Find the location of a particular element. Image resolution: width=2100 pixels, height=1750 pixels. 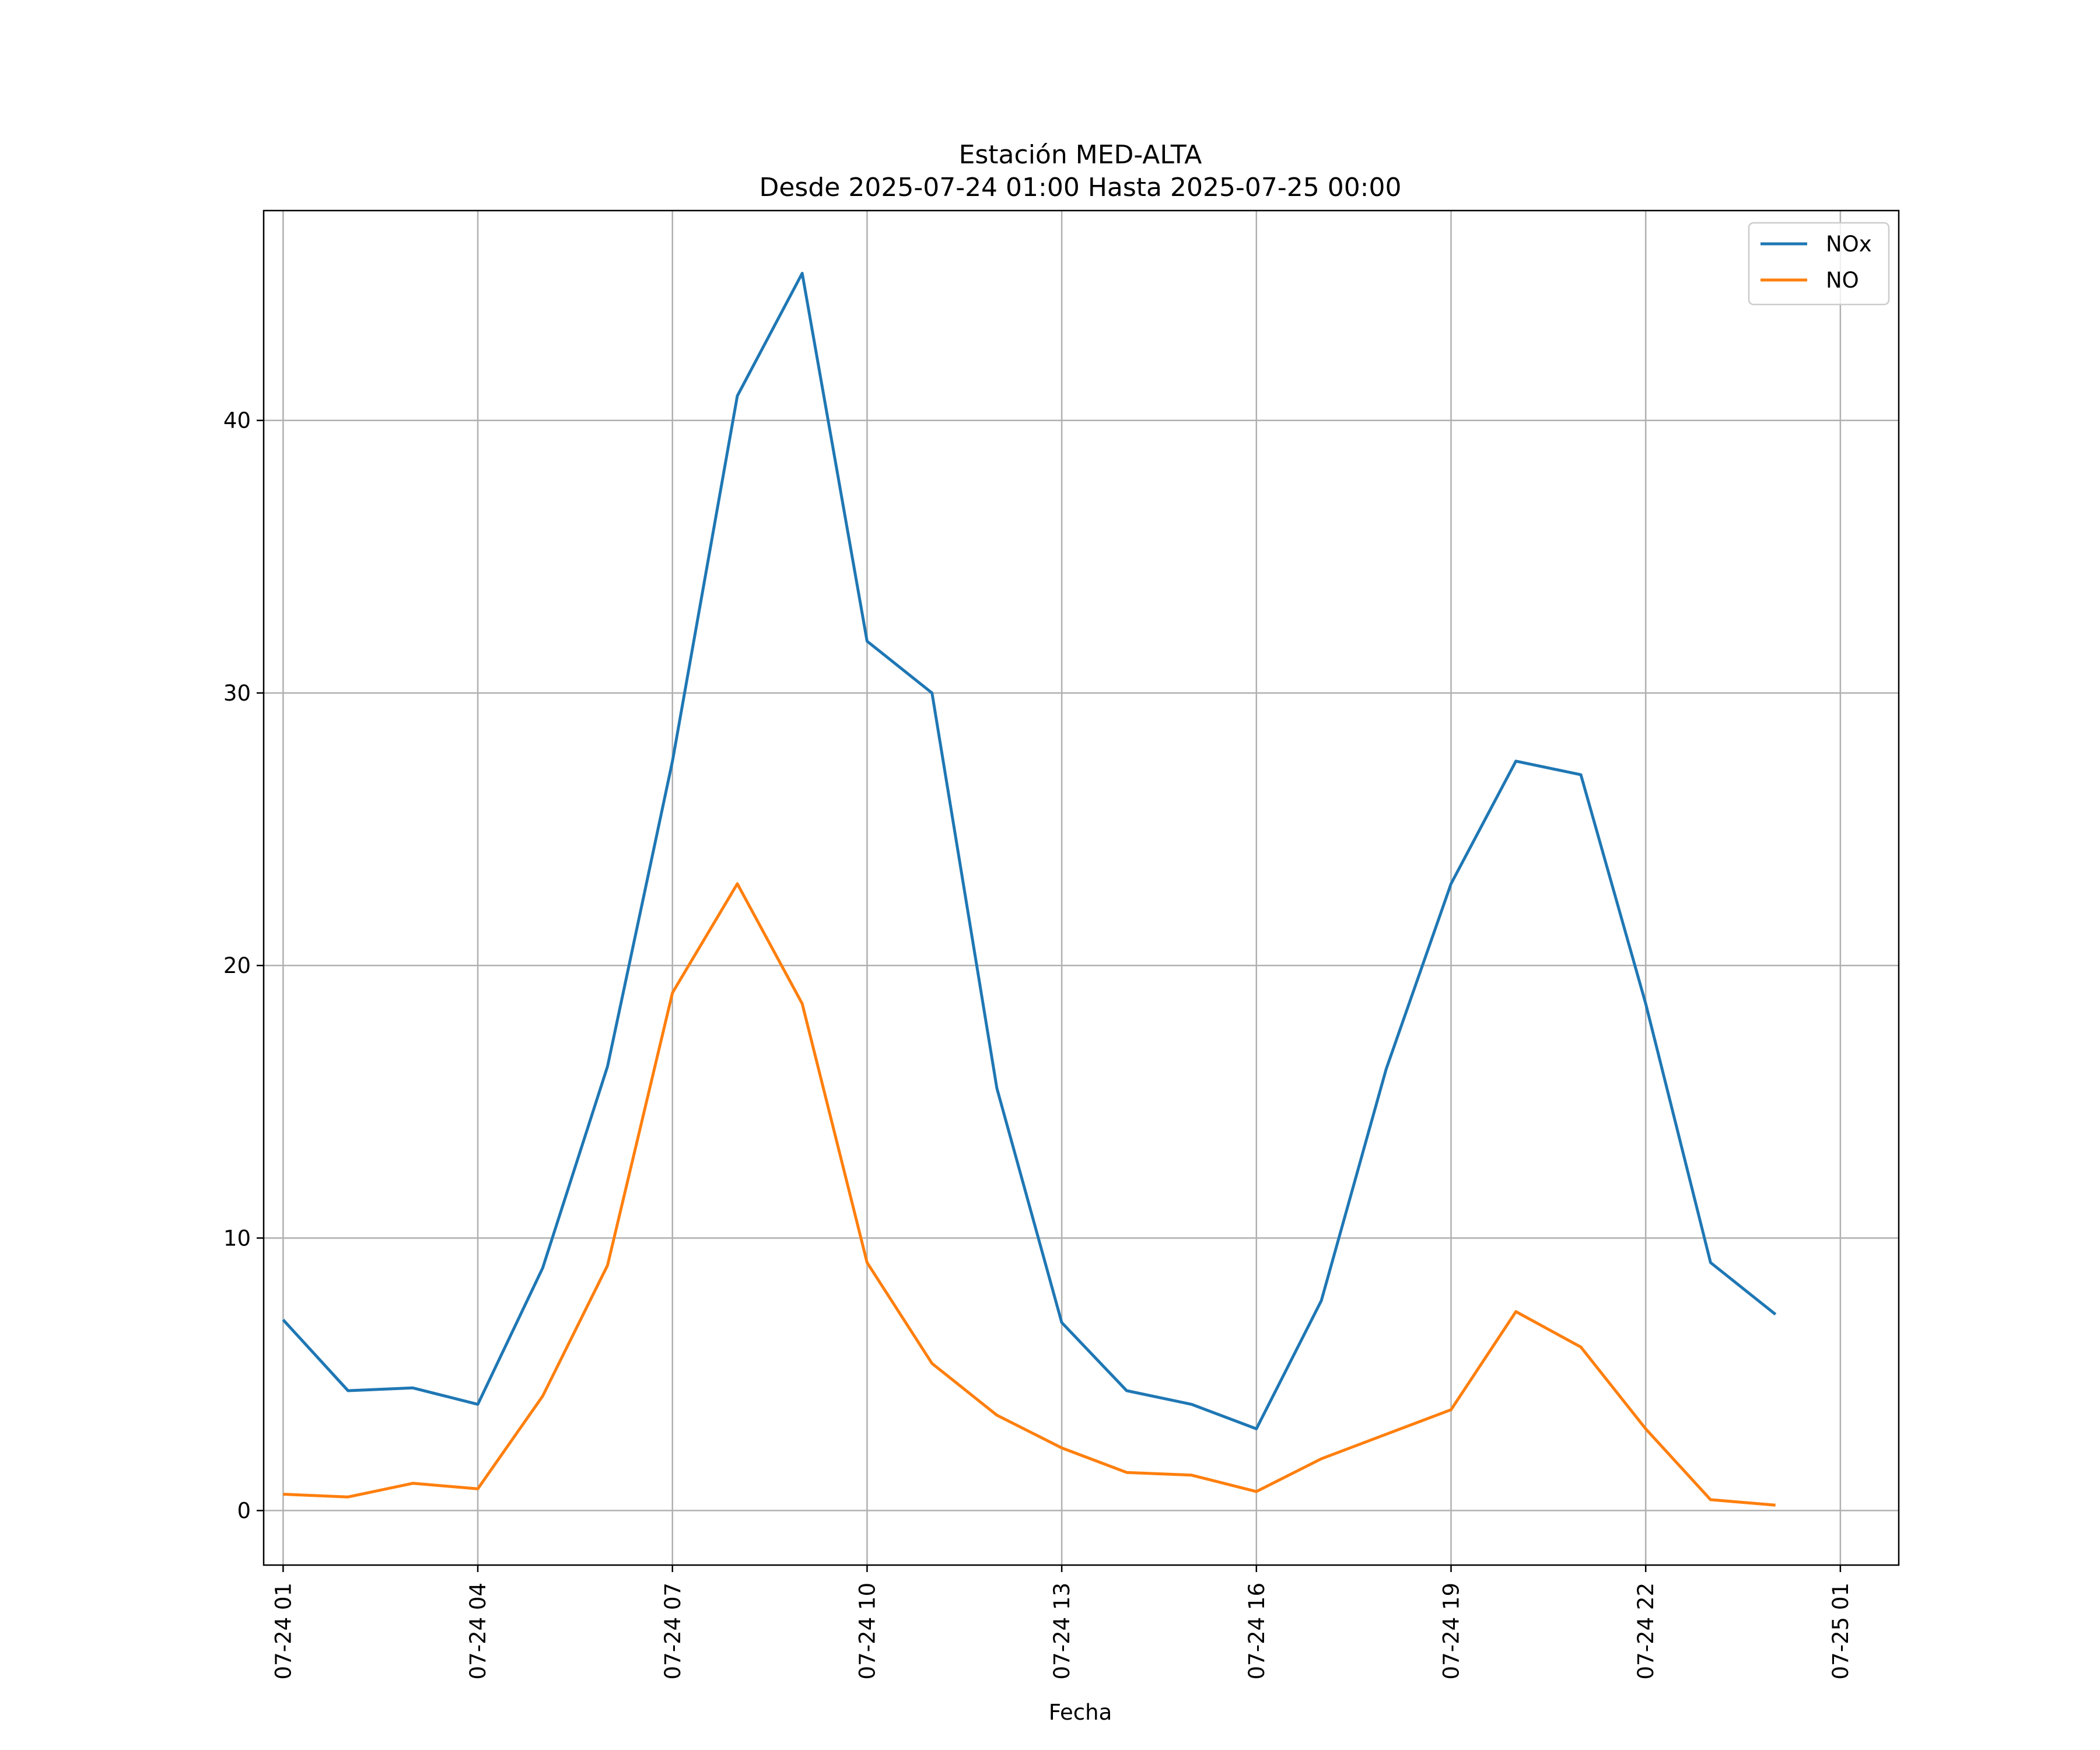

x-tick-label: 07-25 01 is located at coordinates (1840, 1631).